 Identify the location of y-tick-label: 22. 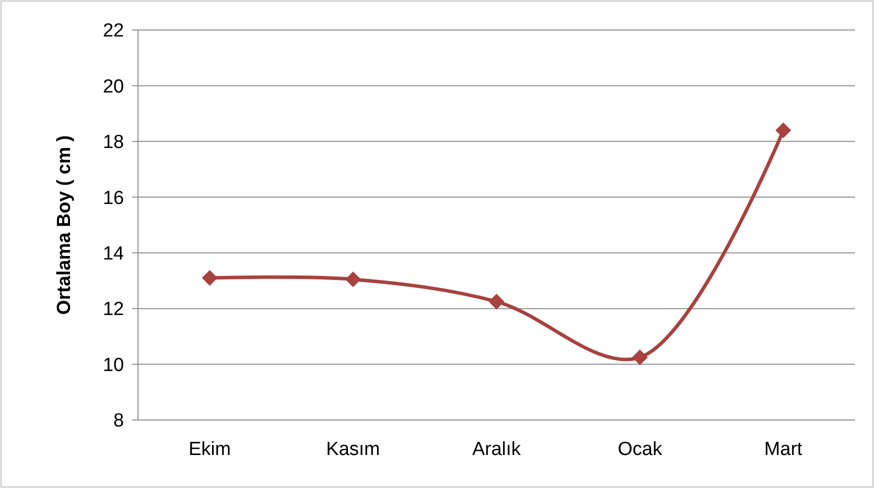
(113, 31).